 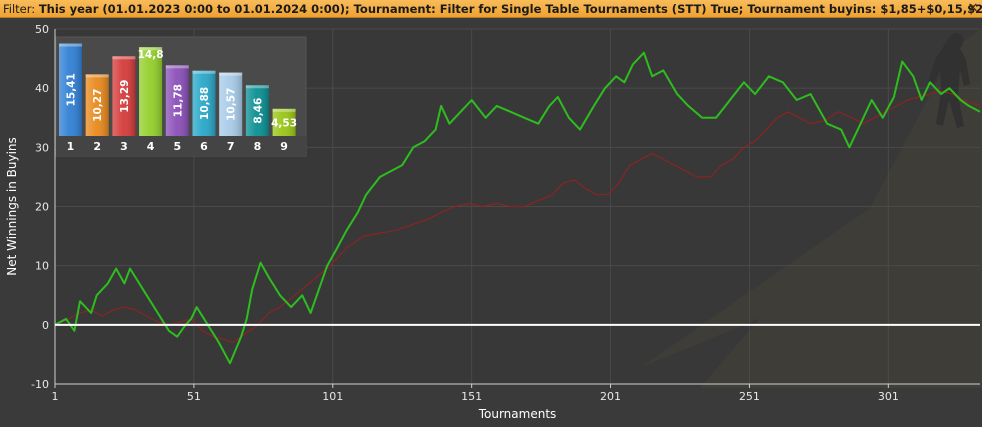 I want to click on inset-value-label: 8,46, so click(x=258, y=111).